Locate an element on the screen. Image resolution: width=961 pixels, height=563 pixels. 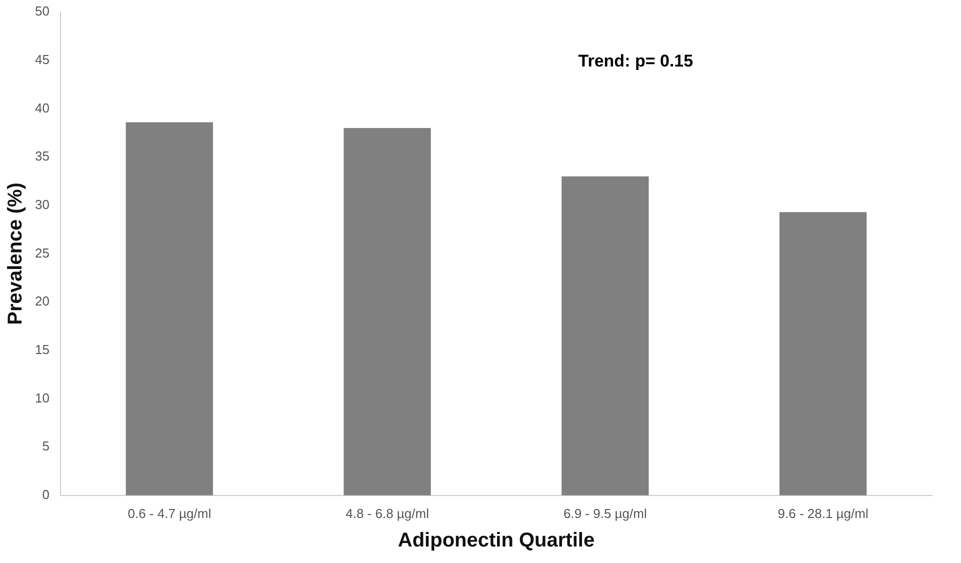
y-tick-label: 15 is located at coordinates (42, 349).